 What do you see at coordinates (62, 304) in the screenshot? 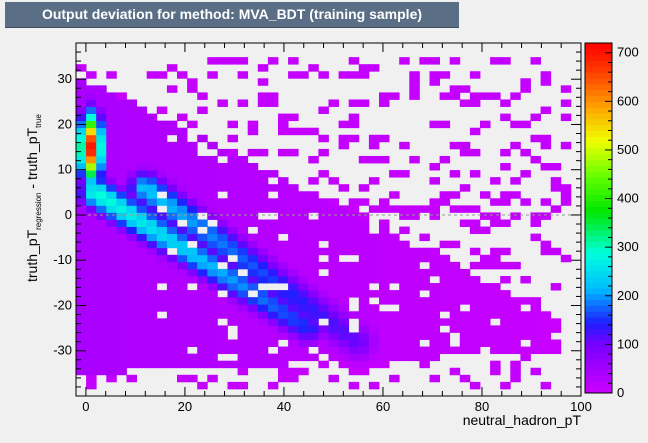
I see `y-tick-label: -20` at bounding box center [62, 304].